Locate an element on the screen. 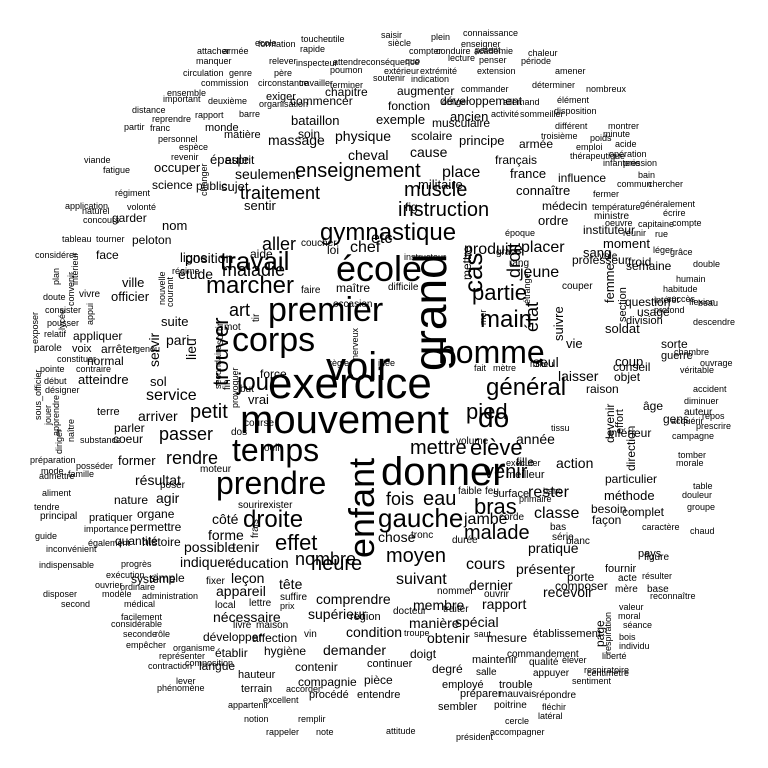 The width and height of the screenshot is (768, 768). word: activité is located at coordinates (505, 114).